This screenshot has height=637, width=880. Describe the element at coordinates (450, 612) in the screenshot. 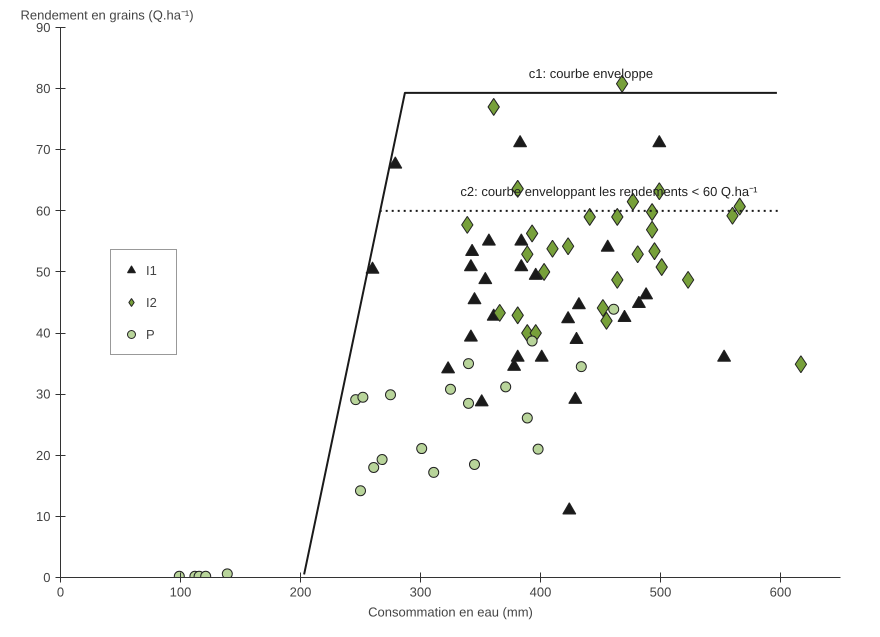

I see `x-axis-title: Consommation en eau (mm)` at that location.